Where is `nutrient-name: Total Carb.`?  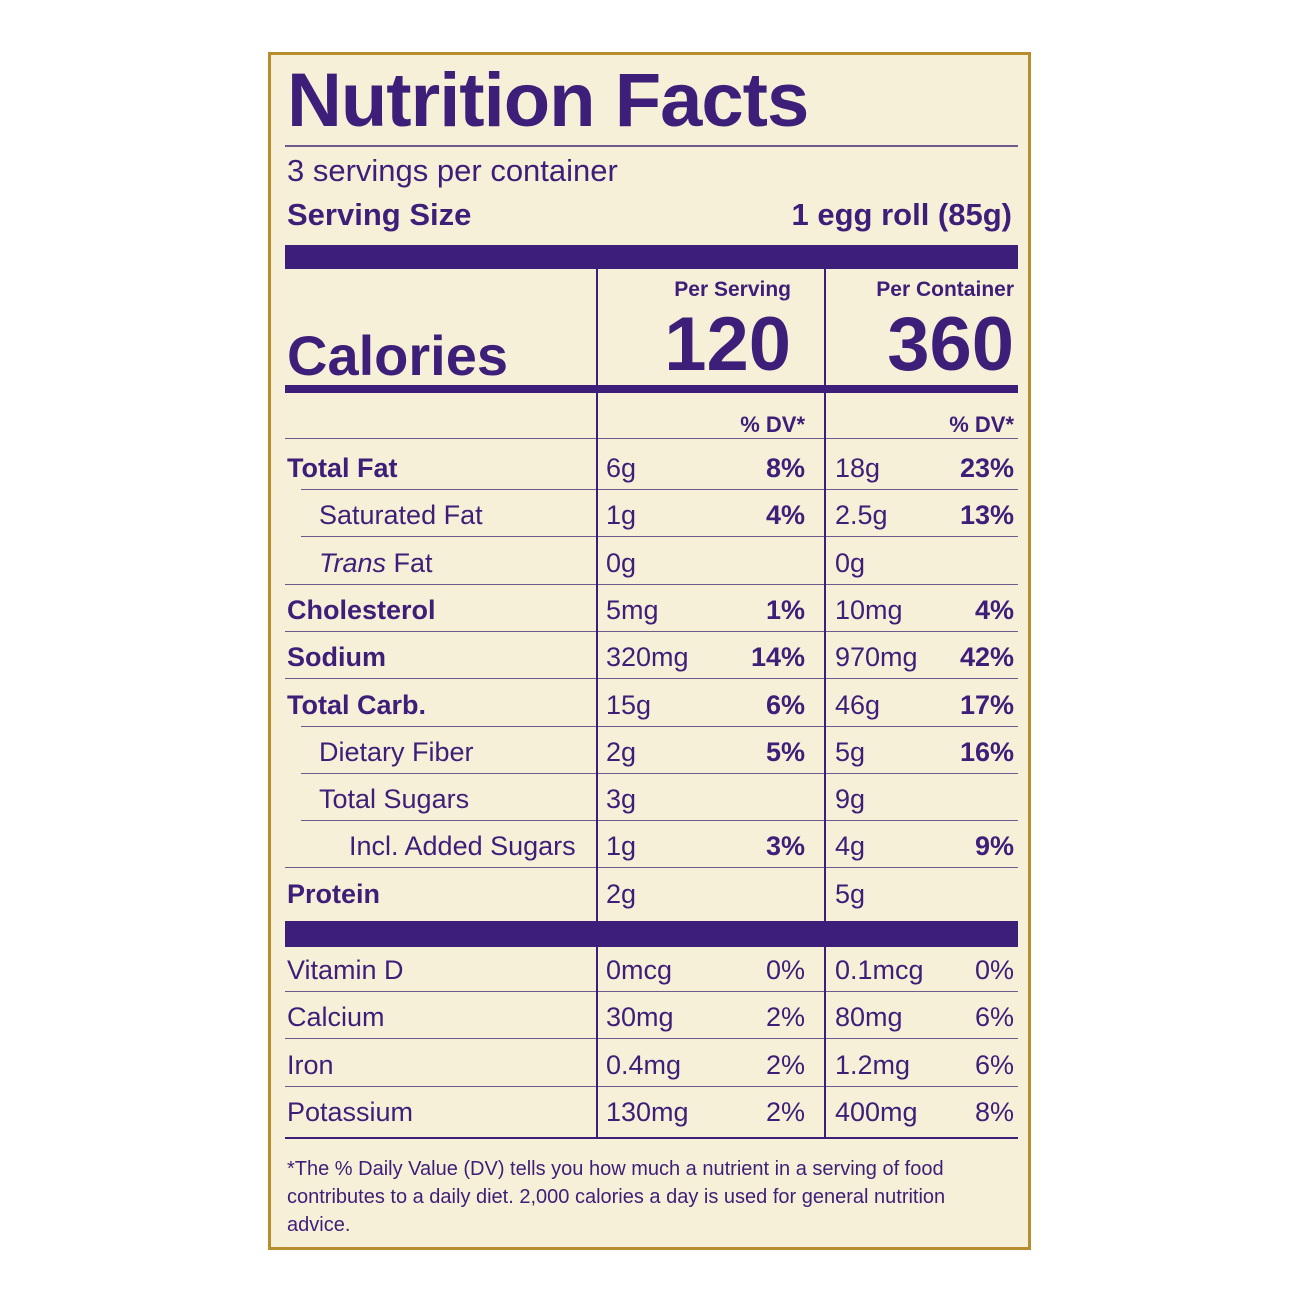 nutrient-name: Total Carb. is located at coordinates (357, 704).